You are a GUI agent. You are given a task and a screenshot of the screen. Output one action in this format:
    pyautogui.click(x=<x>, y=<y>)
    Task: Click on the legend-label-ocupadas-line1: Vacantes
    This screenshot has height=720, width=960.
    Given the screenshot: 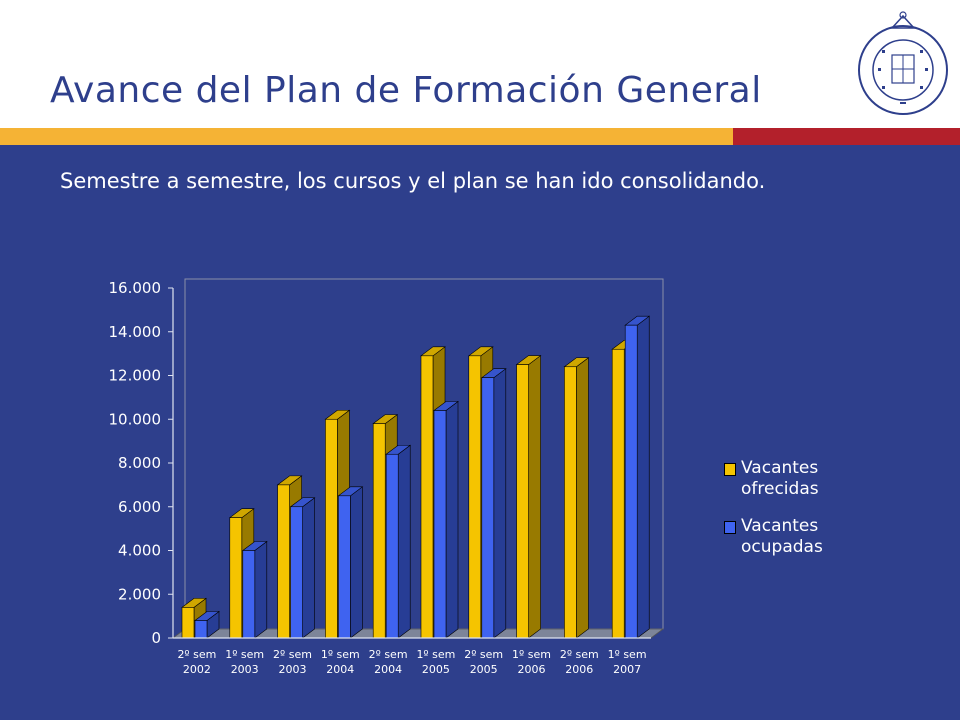 What is the action you would take?
    pyautogui.click(x=780, y=526)
    